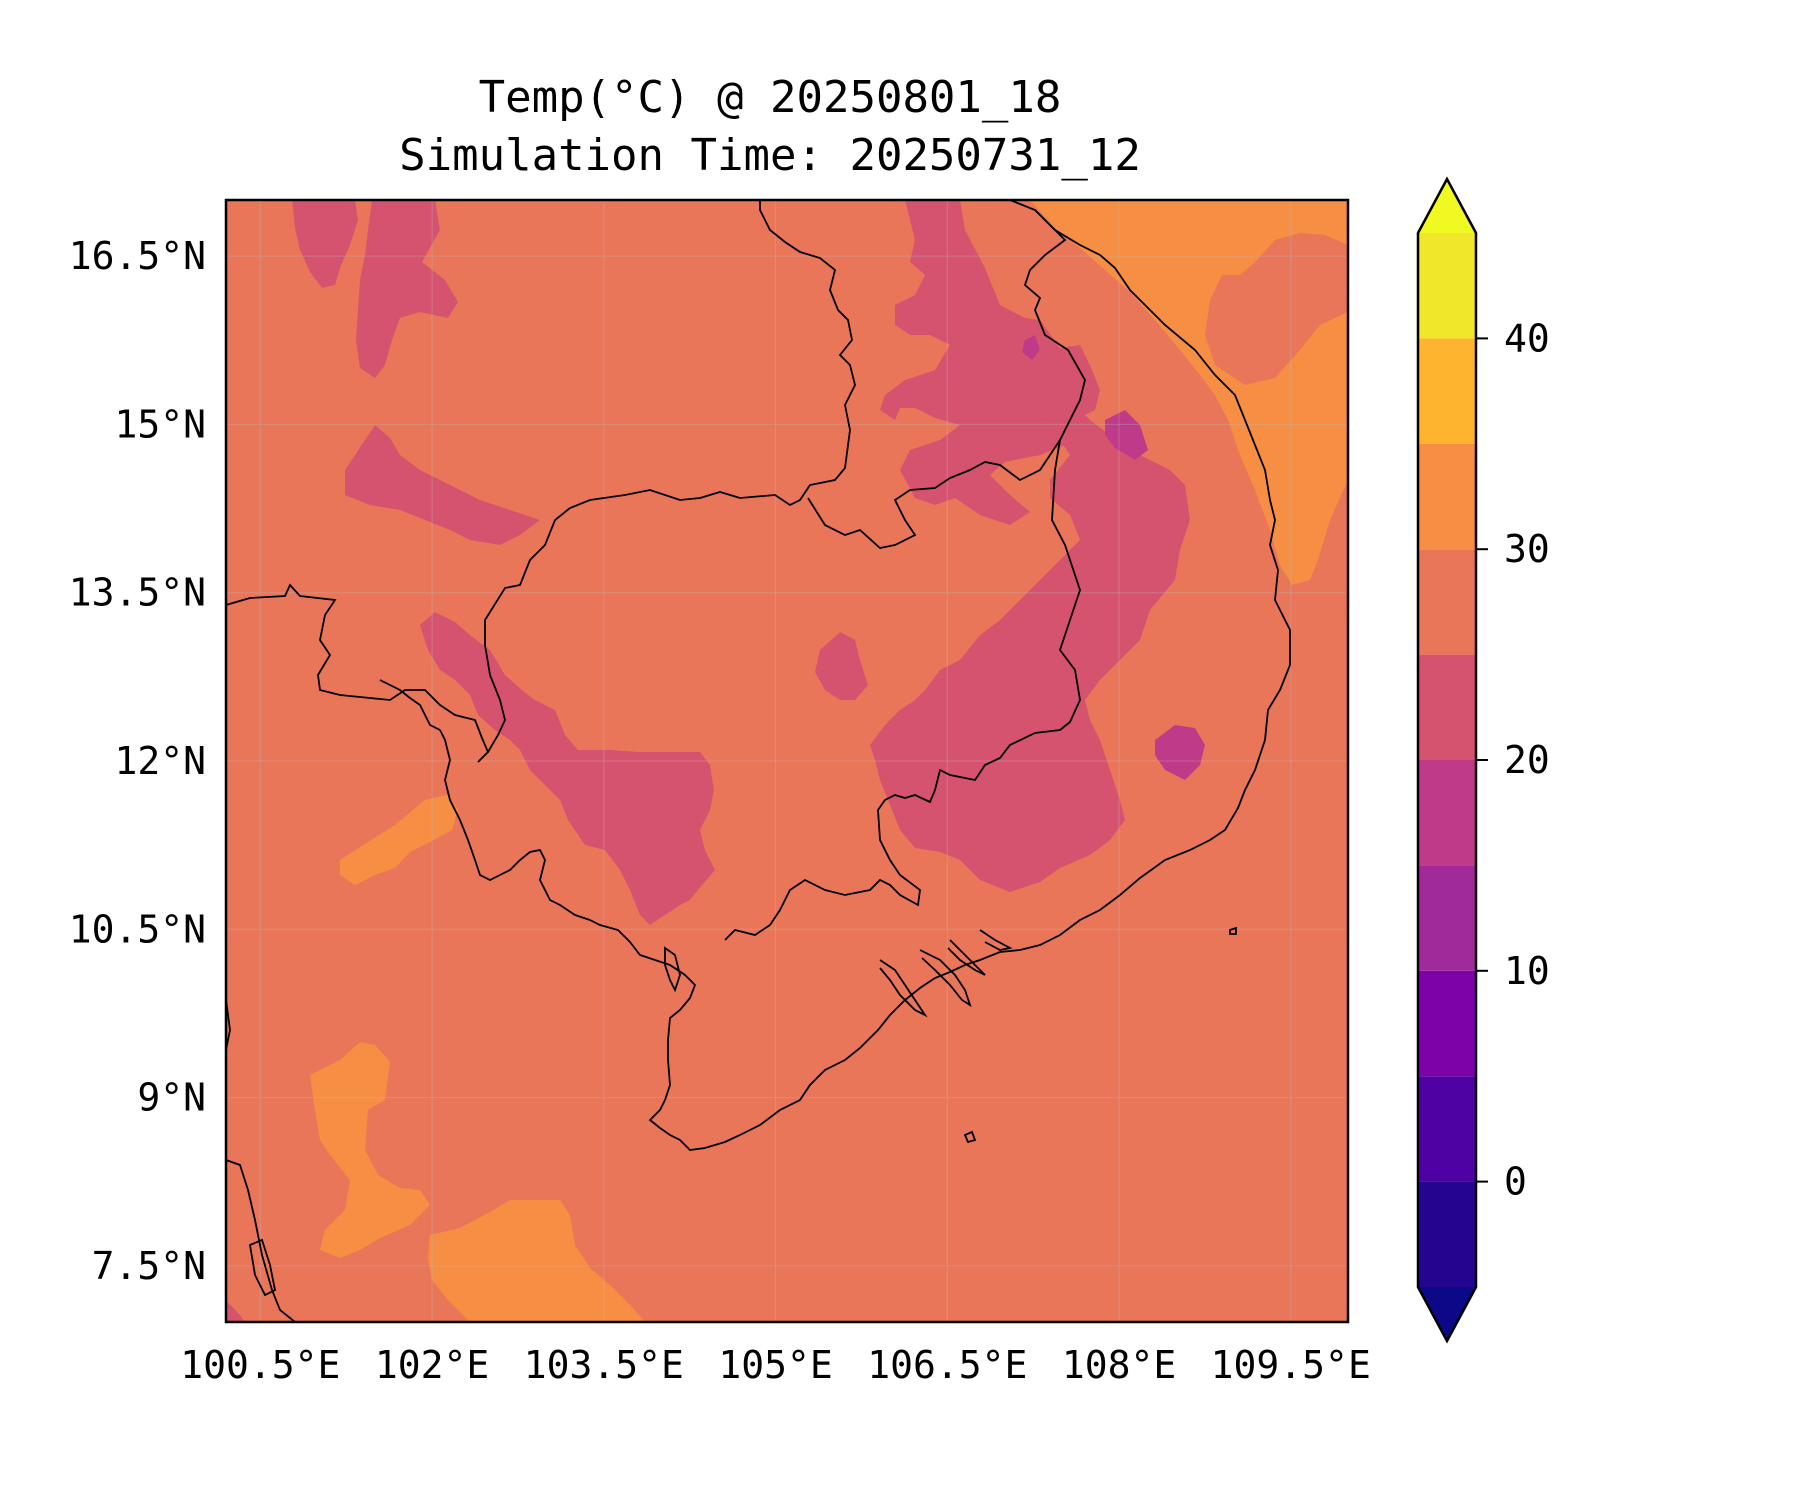 This screenshot has width=1800, height=1500. What do you see at coordinates (1483, 760) in the screenshot?
I see `colorbar: 0 10 20 30 40` at bounding box center [1483, 760].